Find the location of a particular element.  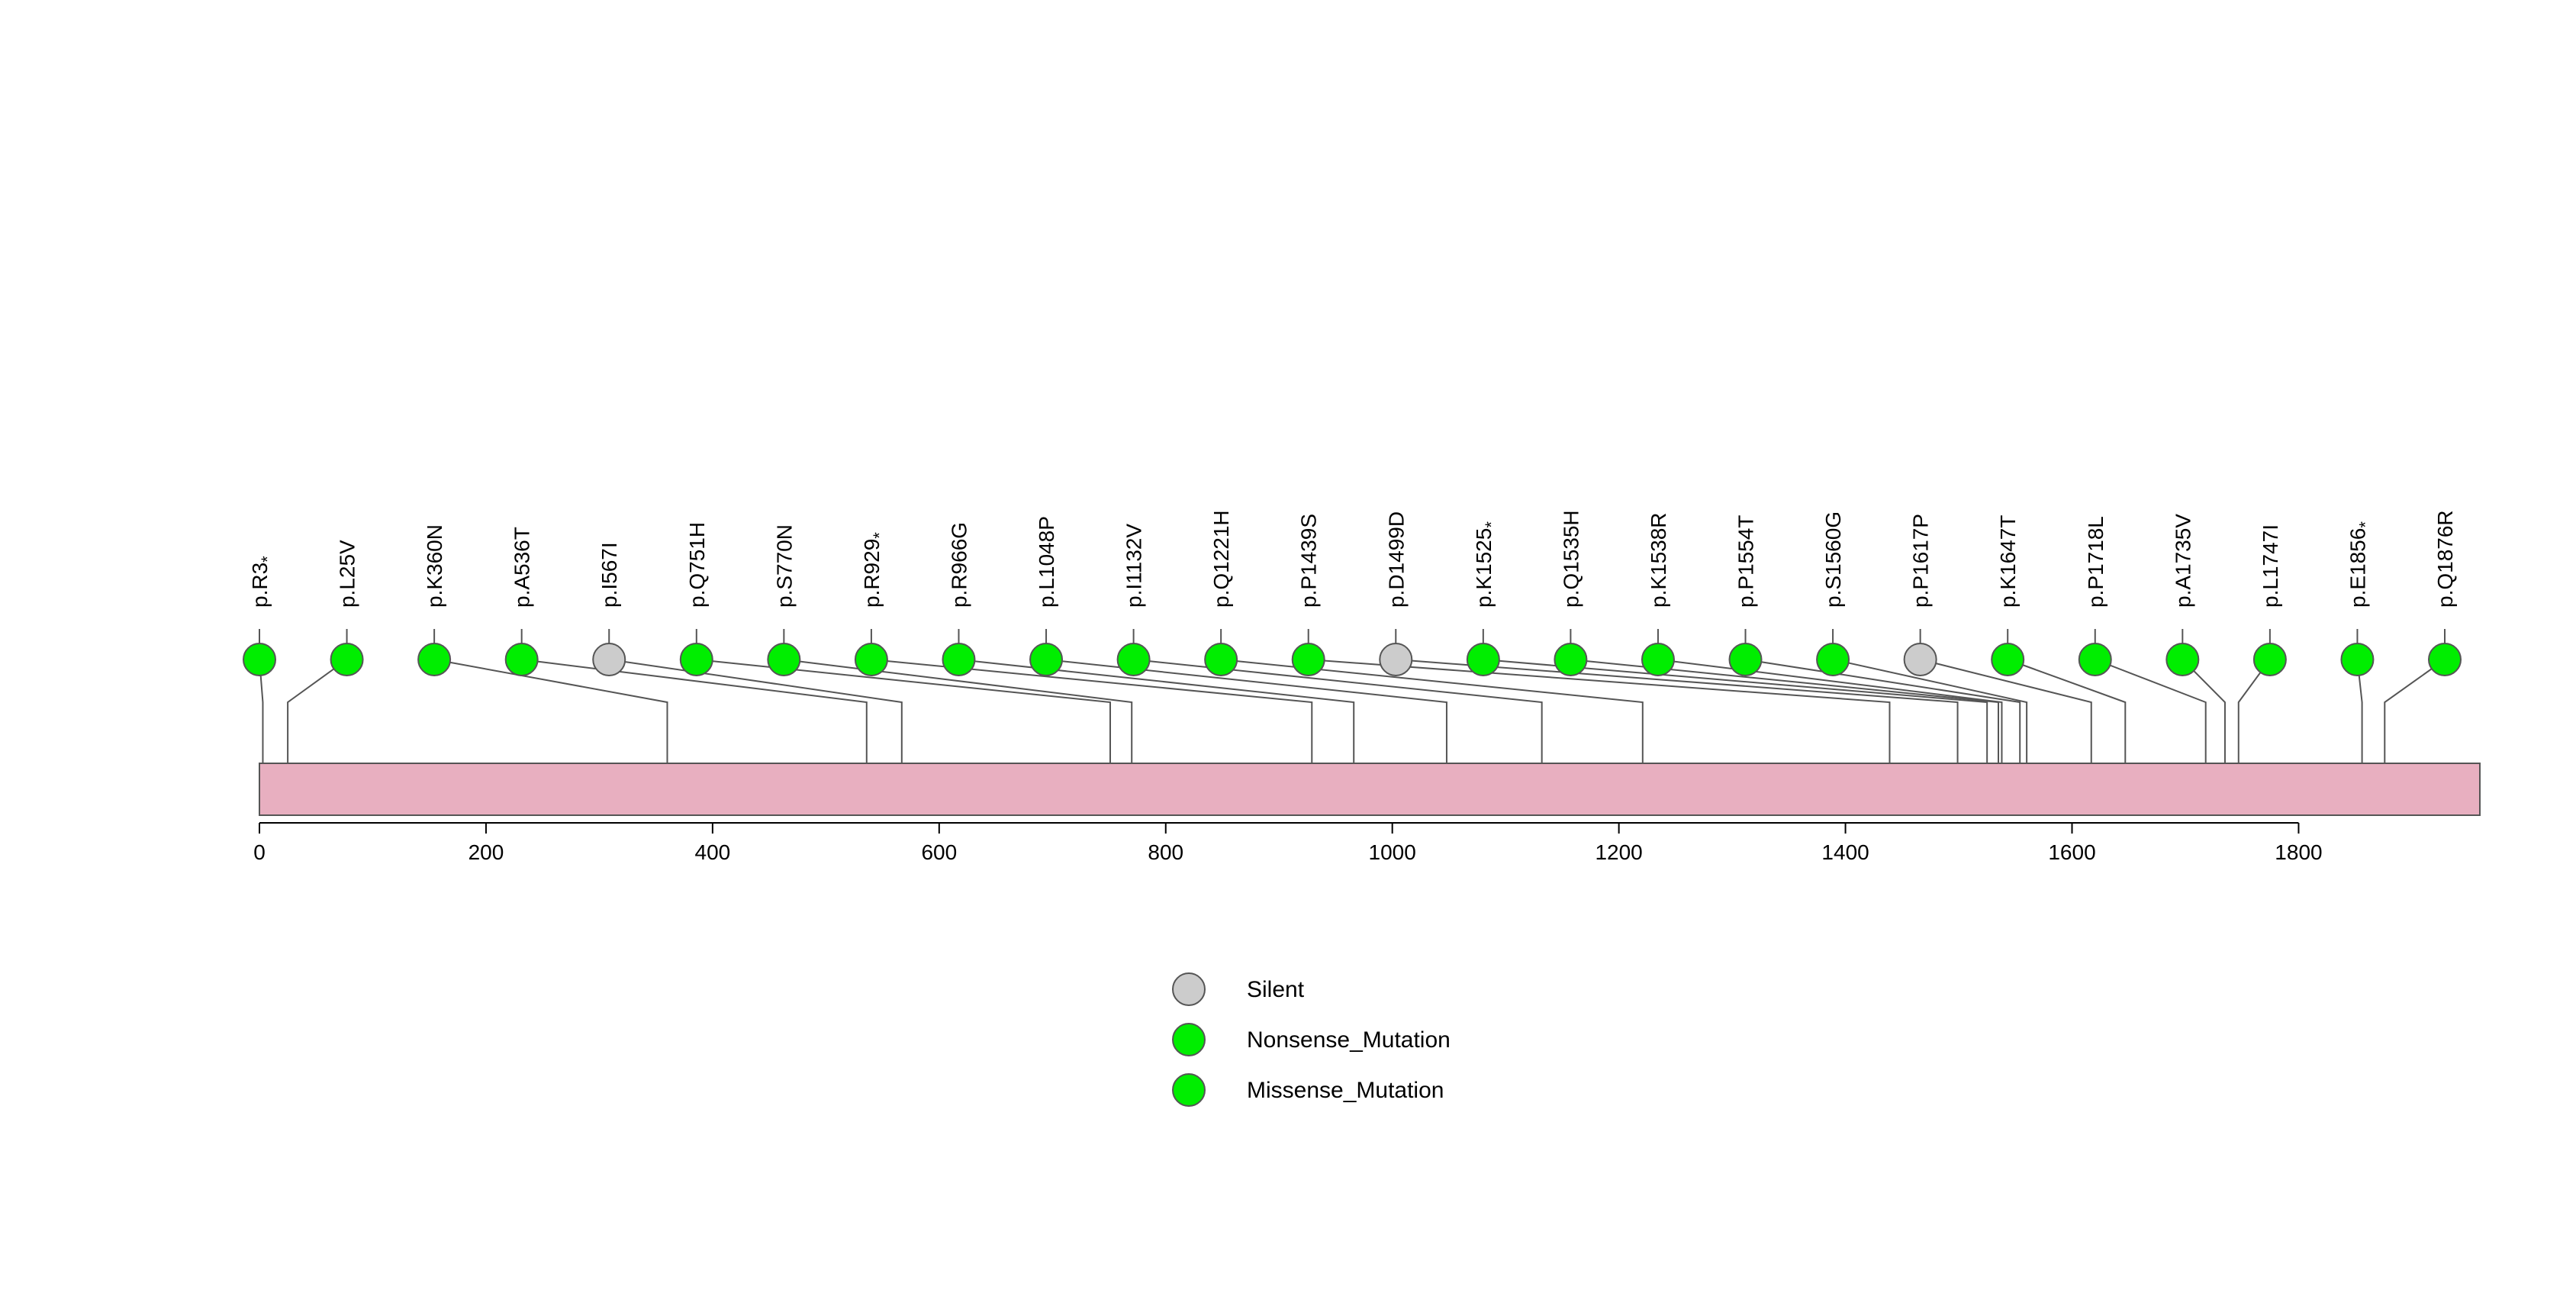

mutation-label: p.Q1876R is located at coordinates (2445, 559).